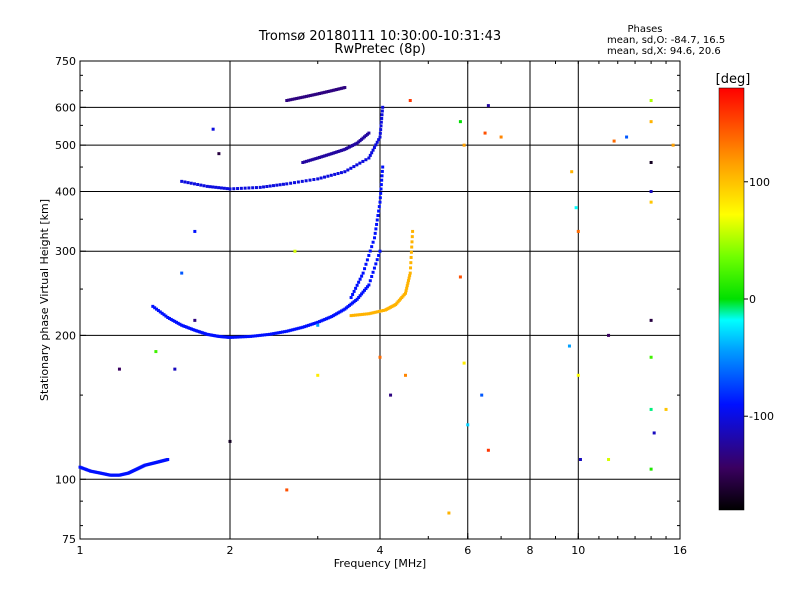 The height and width of the screenshot is (600, 800). Describe the element at coordinates (80, 550) in the screenshot. I see `x-tick-label: 1` at that location.